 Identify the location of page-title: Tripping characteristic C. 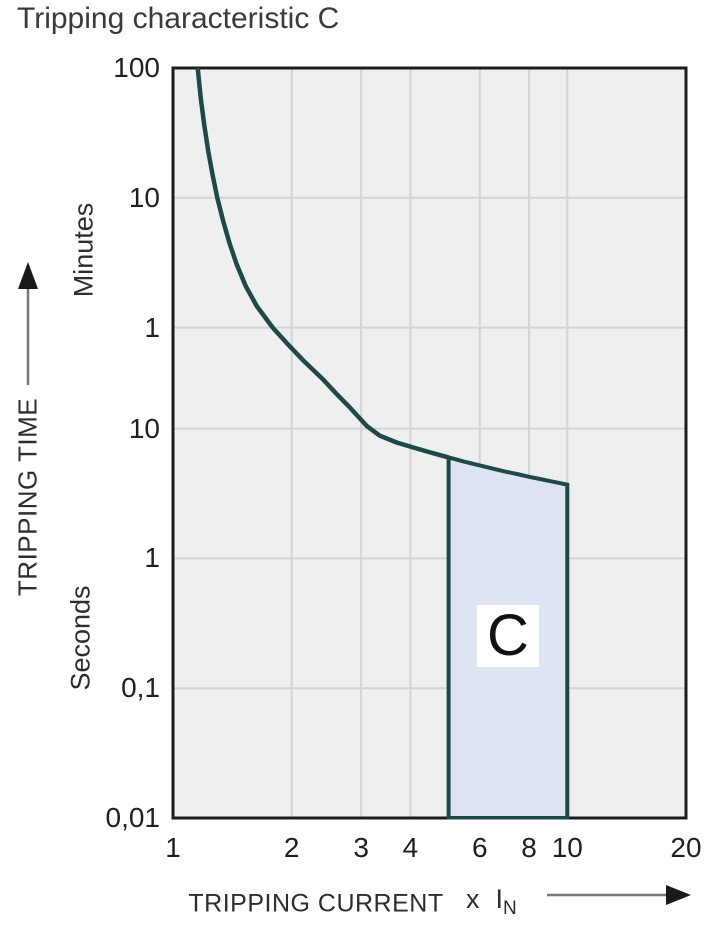
(178, 18).